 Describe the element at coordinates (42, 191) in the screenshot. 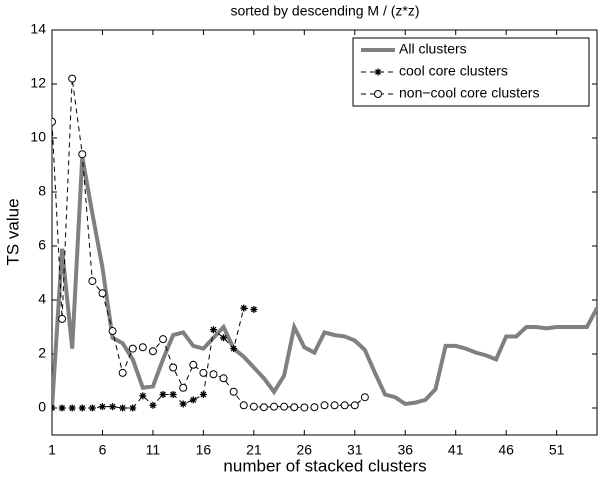

I see `y-tick-label: 8` at that location.